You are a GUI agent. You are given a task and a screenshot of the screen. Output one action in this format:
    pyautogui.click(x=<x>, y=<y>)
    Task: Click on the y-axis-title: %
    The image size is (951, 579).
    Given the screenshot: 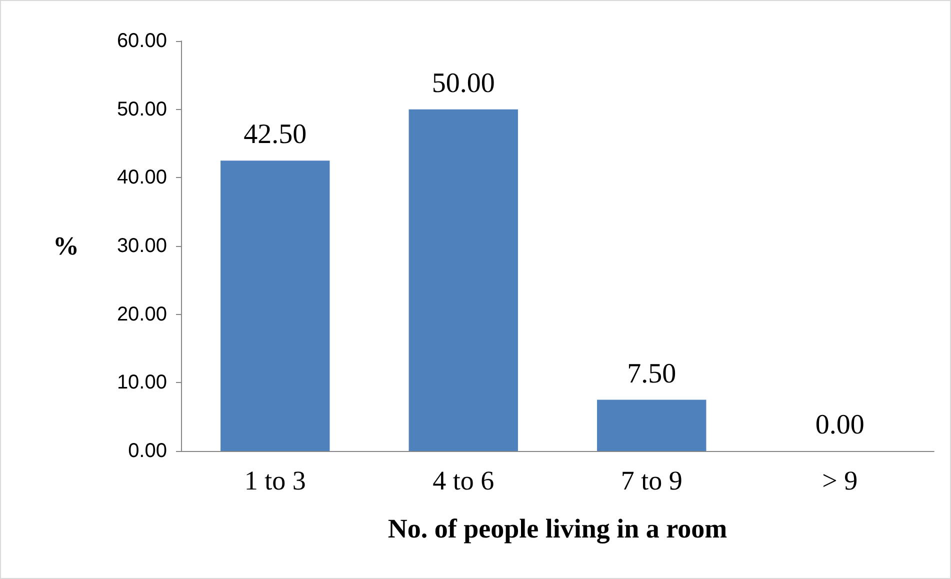 What is the action you would take?
    pyautogui.click(x=66, y=246)
    